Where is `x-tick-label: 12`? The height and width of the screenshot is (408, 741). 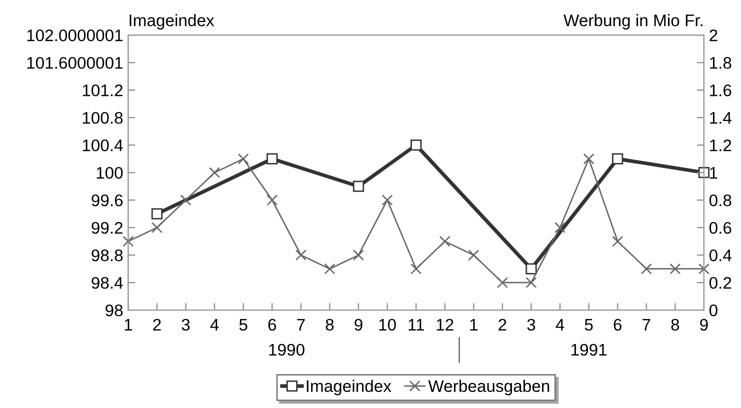
x-tick-label: 12 is located at coordinates (445, 324).